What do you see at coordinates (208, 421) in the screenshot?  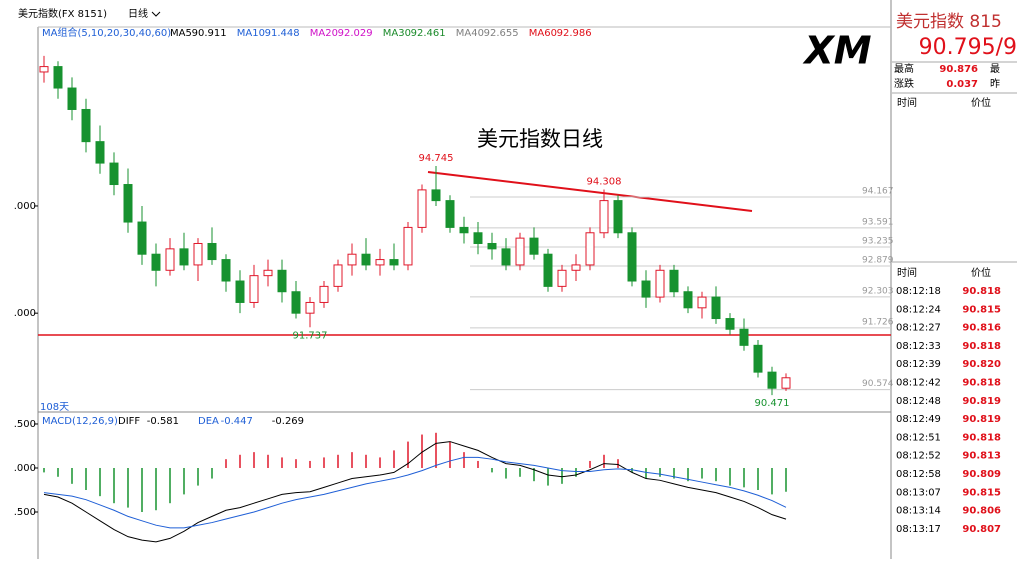 I see `macd-legend-item: DEA` at bounding box center [208, 421].